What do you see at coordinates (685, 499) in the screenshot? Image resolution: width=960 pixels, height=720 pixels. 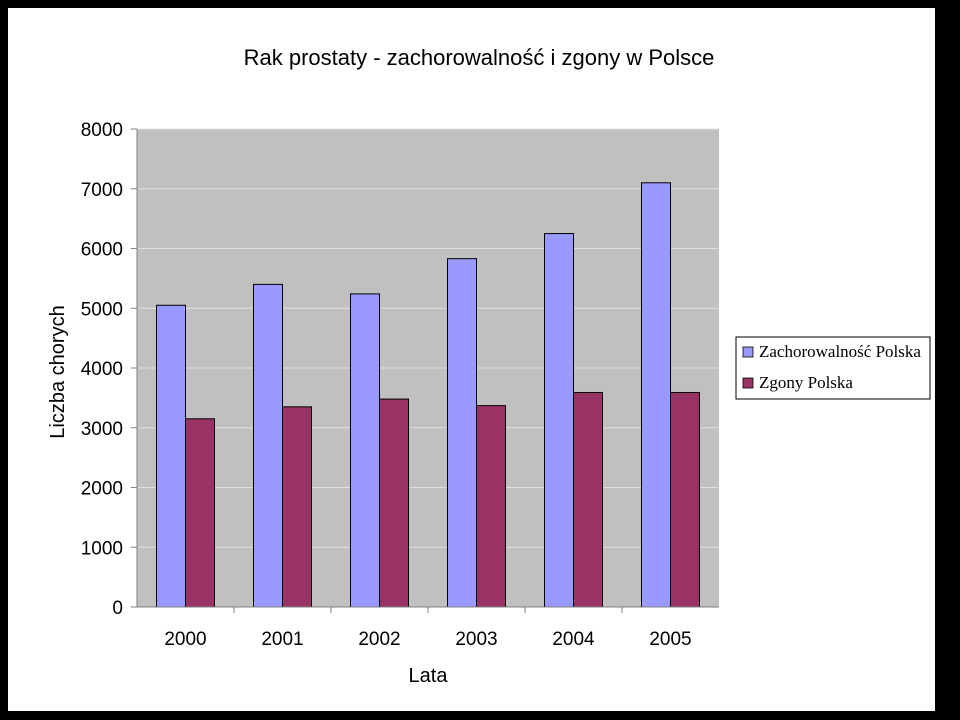 I see `bar-zgony-2005` at bounding box center [685, 499].